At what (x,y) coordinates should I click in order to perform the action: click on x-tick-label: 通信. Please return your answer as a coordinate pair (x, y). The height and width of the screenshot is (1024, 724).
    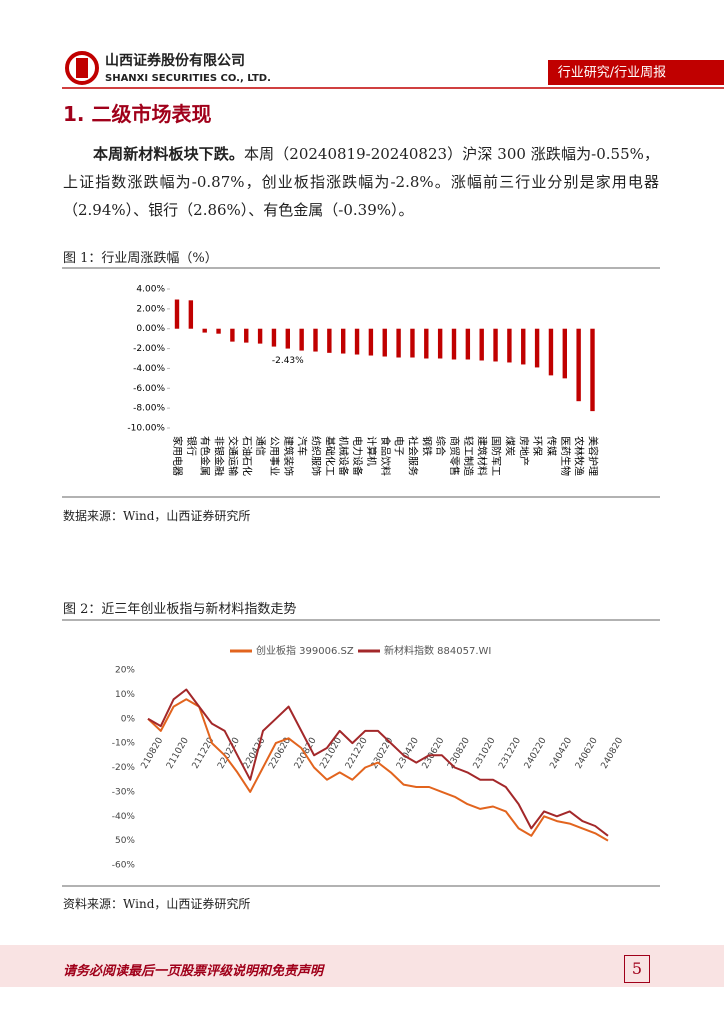
    Looking at the image, I should click on (260, 446).